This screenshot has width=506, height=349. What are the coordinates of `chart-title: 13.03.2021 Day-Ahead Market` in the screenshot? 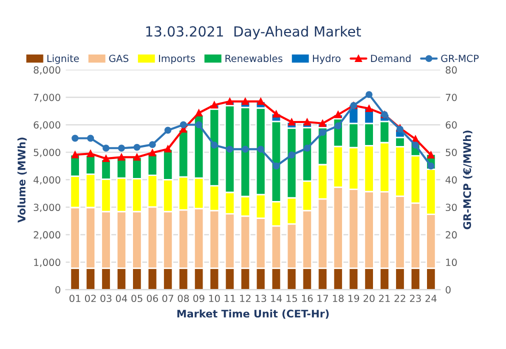 It's located at (253, 33).